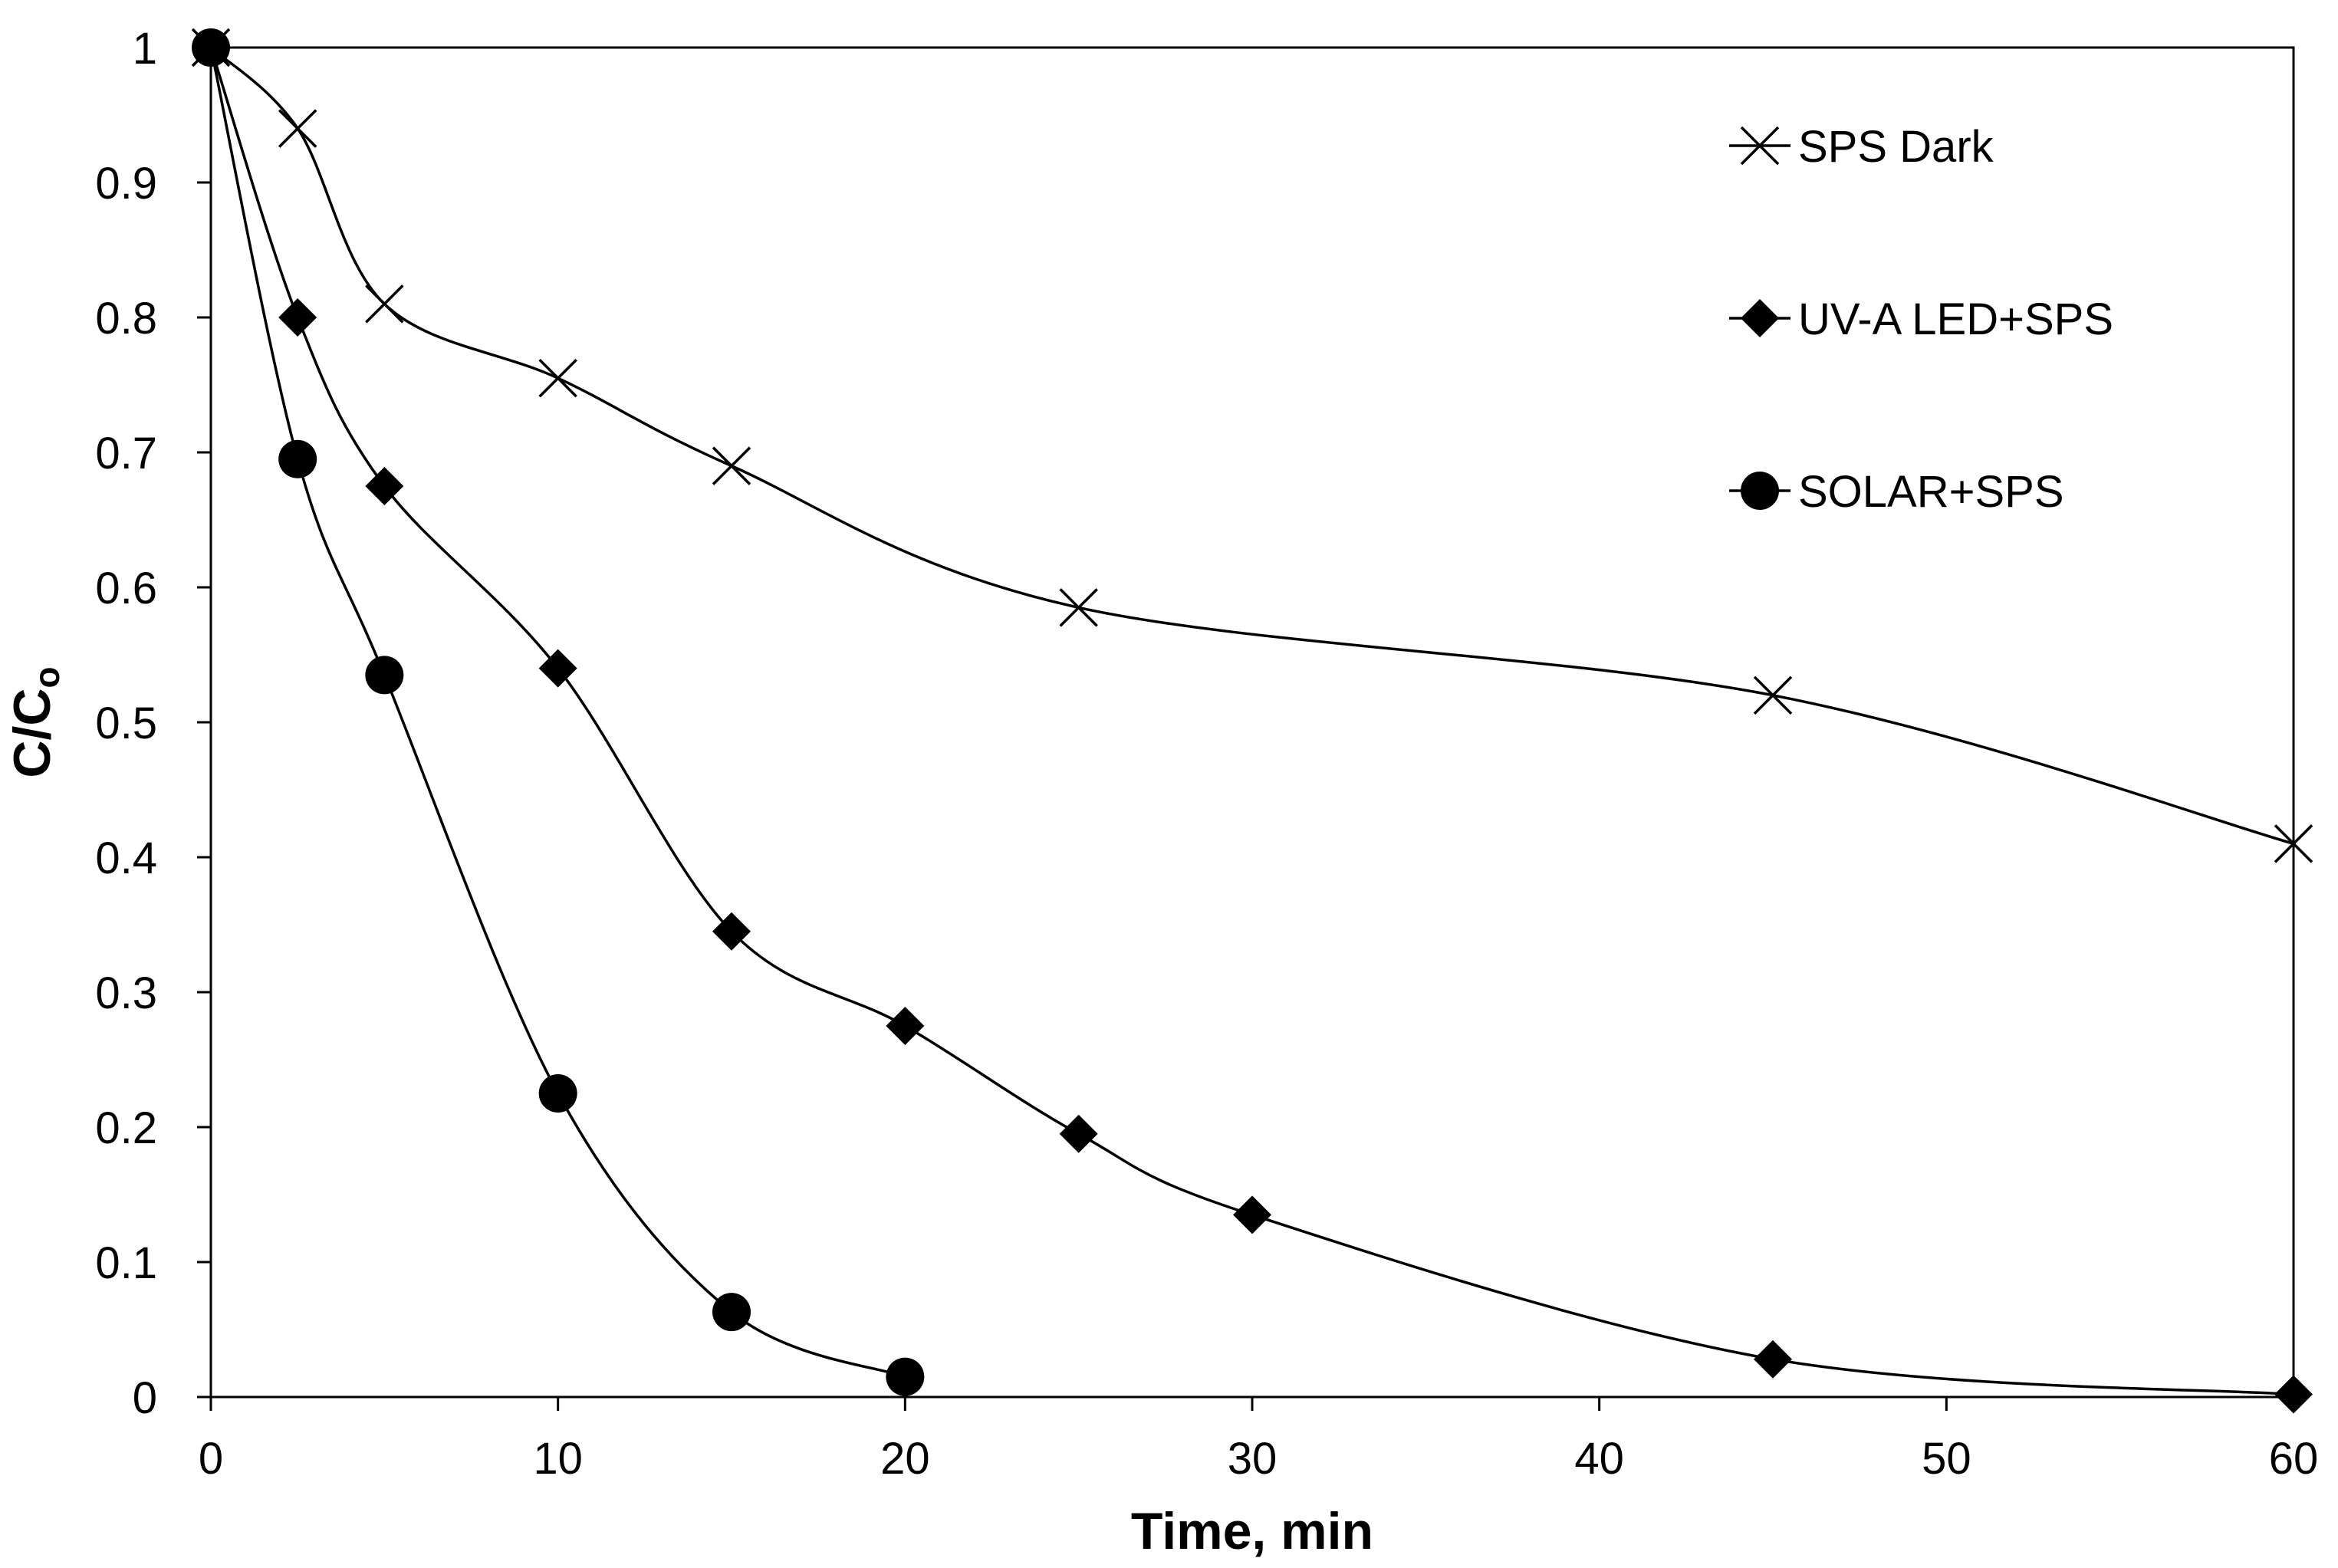 The image size is (2338, 1568). I want to click on legend-label: SOLAR+SPS, so click(1931, 492).